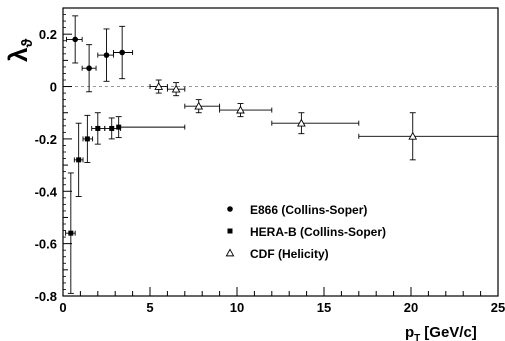 The height and width of the screenshot is (341, 505). What do you see at coordinates (18, 54) in the screenshot?
I see `y-axis-title-main: λ` at bounding box center [18, 54].